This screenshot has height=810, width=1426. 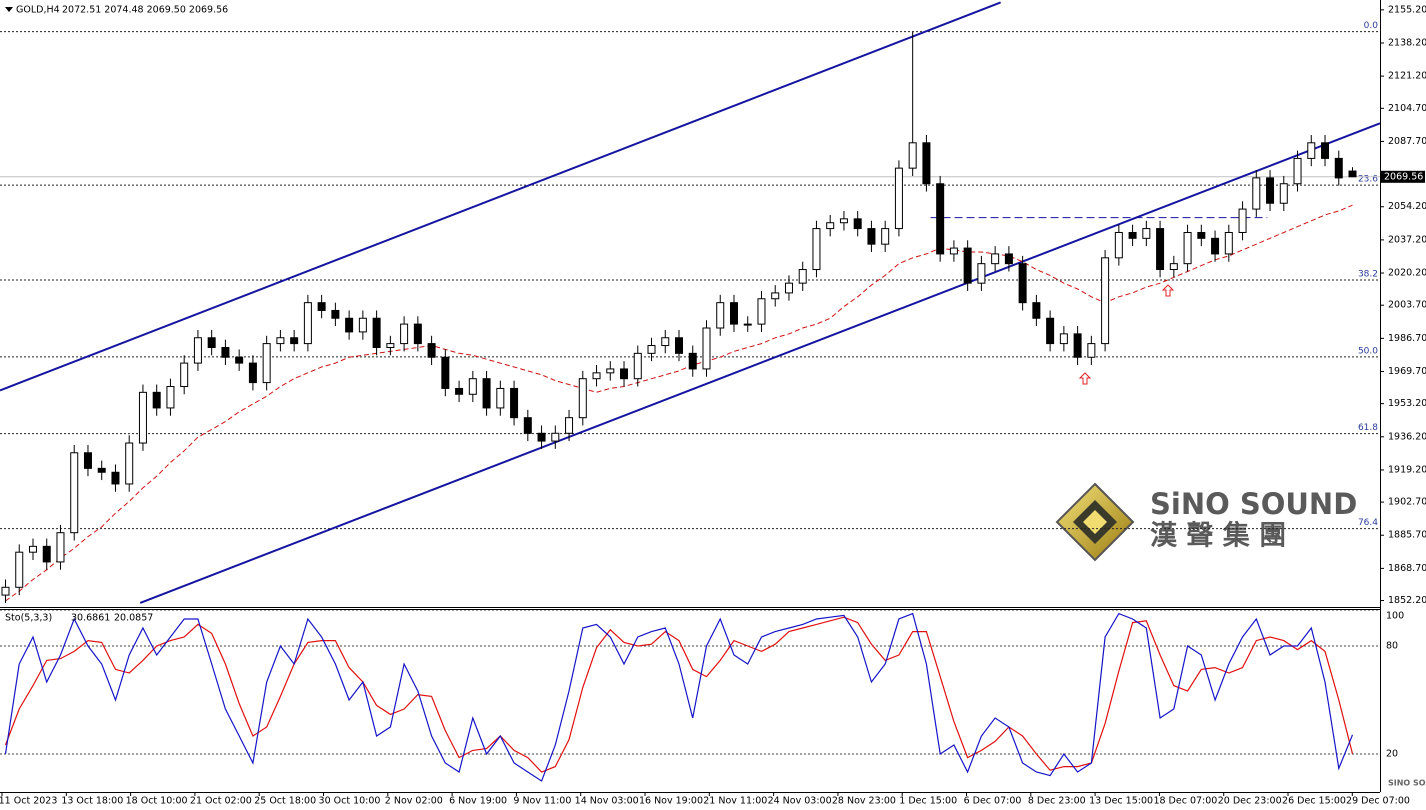 I want to click on y-tick-label: 1868.70, so click(x=1407, y=568).